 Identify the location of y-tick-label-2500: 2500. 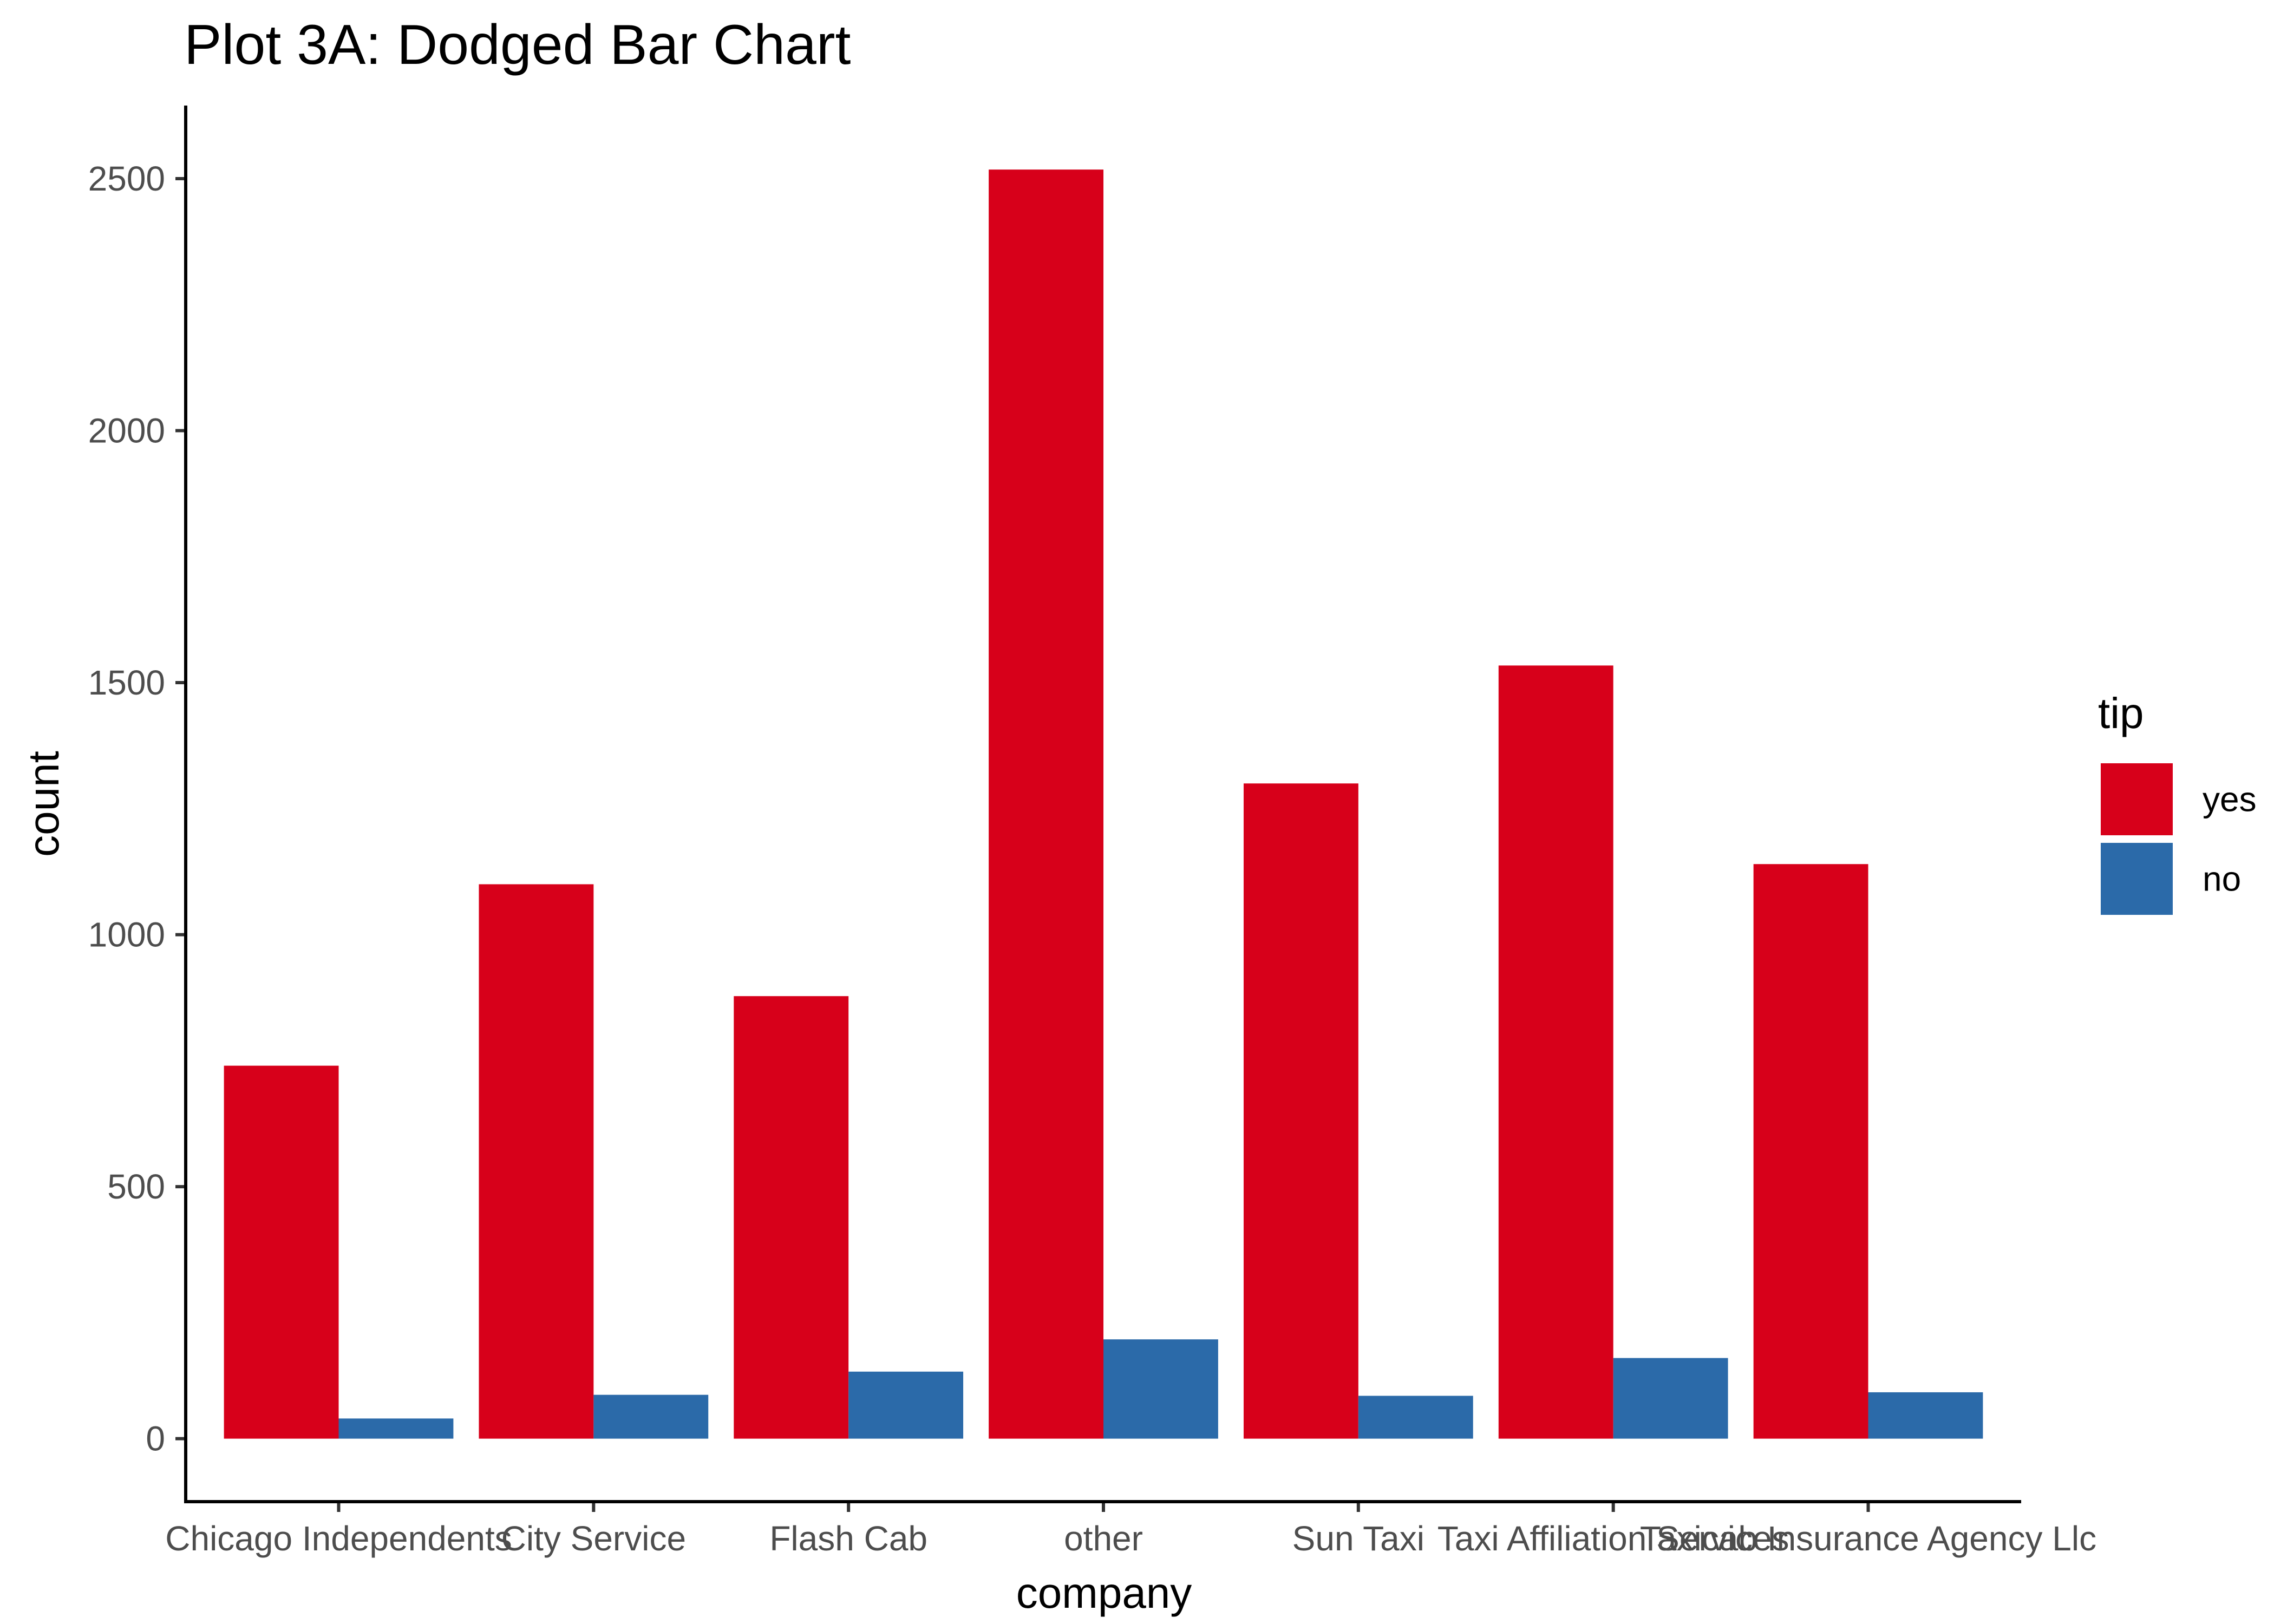
(127, 178).